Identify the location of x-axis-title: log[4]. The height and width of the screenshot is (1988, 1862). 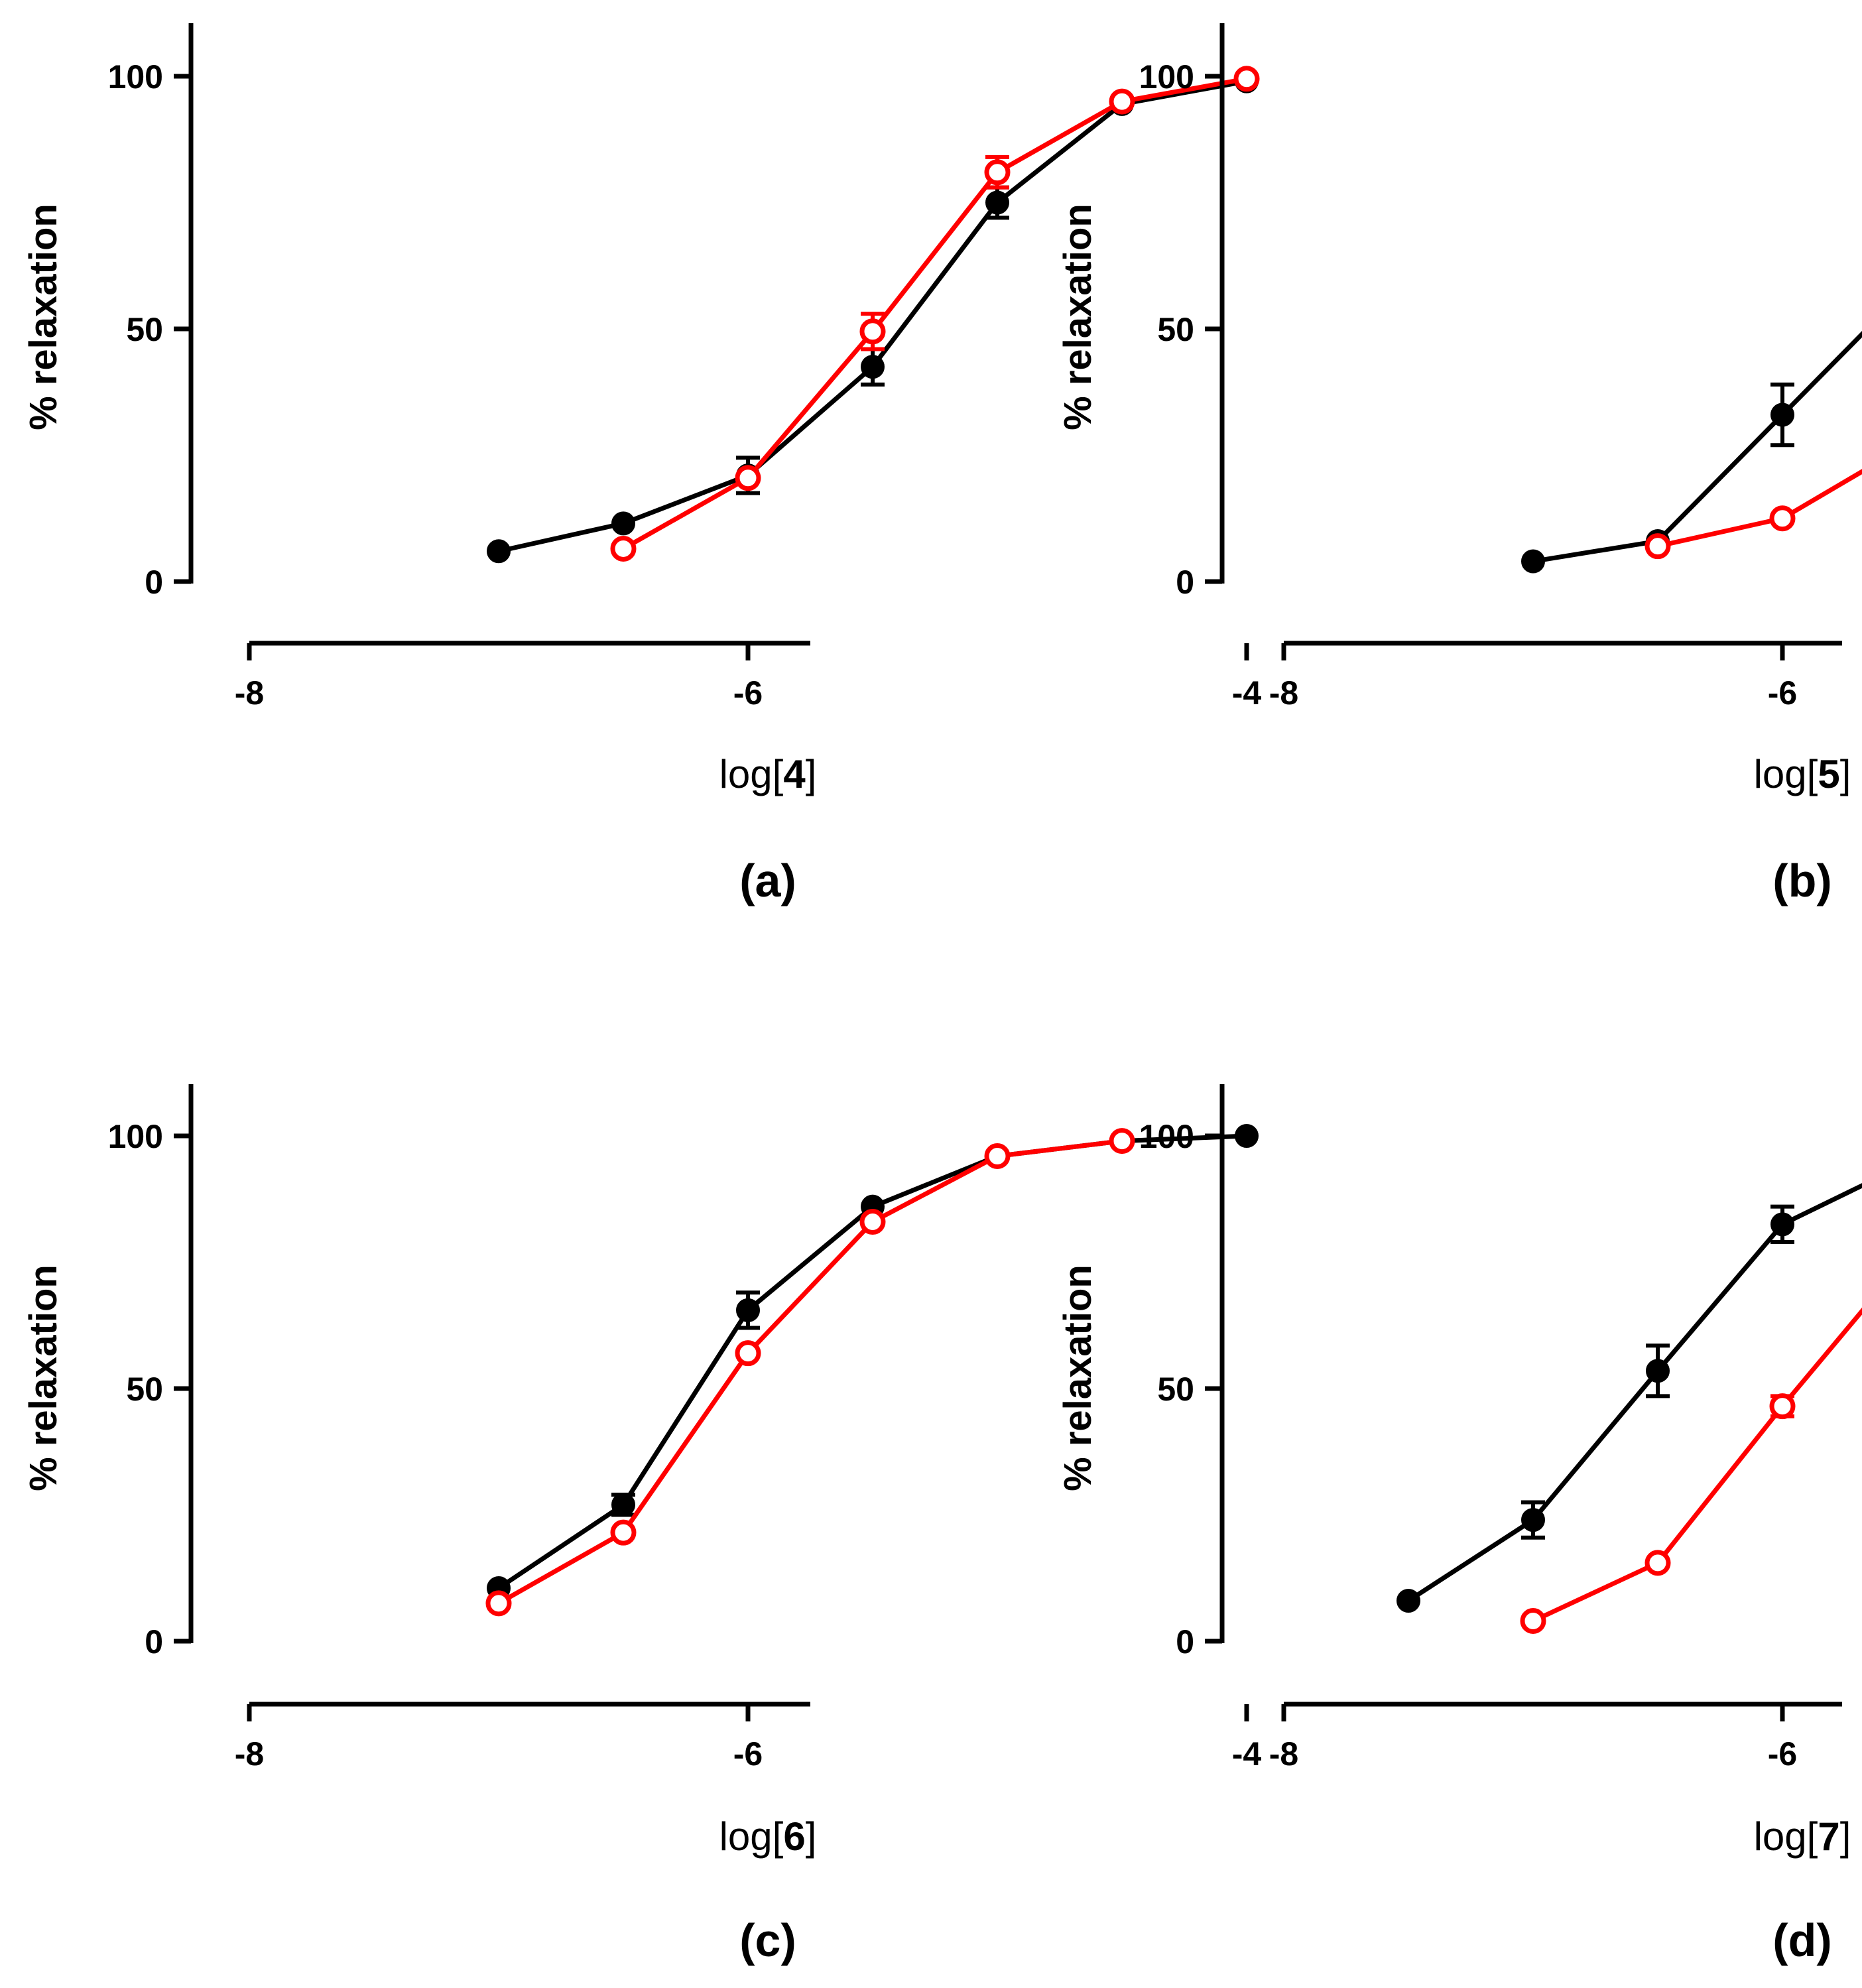
(768, 774).